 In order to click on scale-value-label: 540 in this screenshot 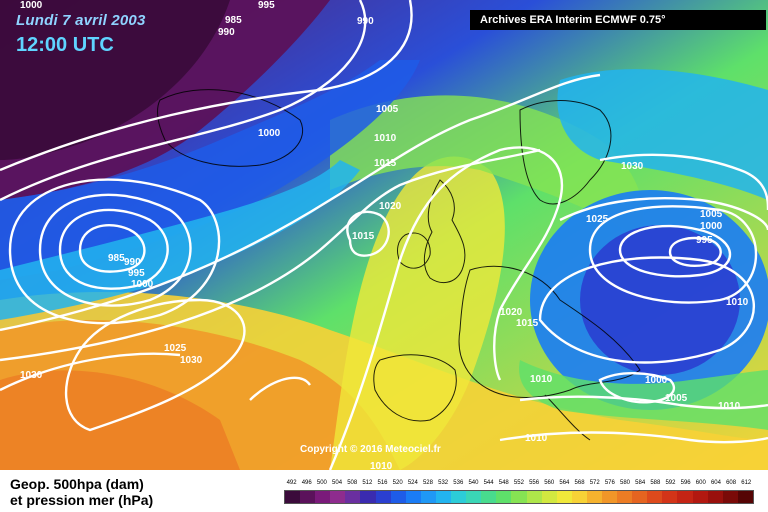, I will do `click(473, 483)`.